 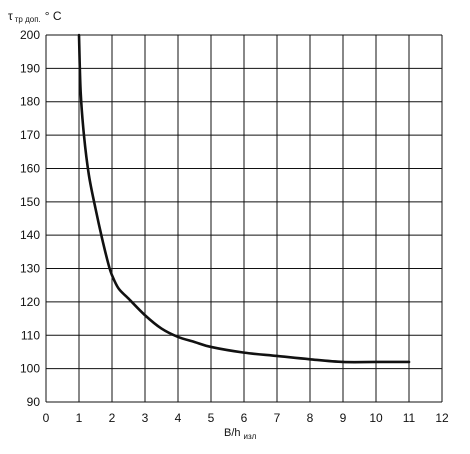 What do you see at coordinates (211, 418) in the screenshot?
I see `x-tick-label: 5` at bounding box center [211, 418].